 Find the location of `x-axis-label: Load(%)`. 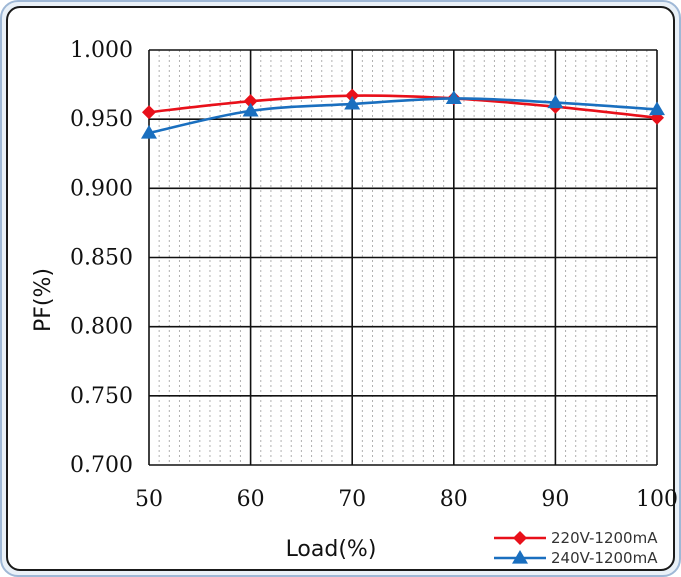

x-axis-label: Load(%) is located at coordinates (331, 549).